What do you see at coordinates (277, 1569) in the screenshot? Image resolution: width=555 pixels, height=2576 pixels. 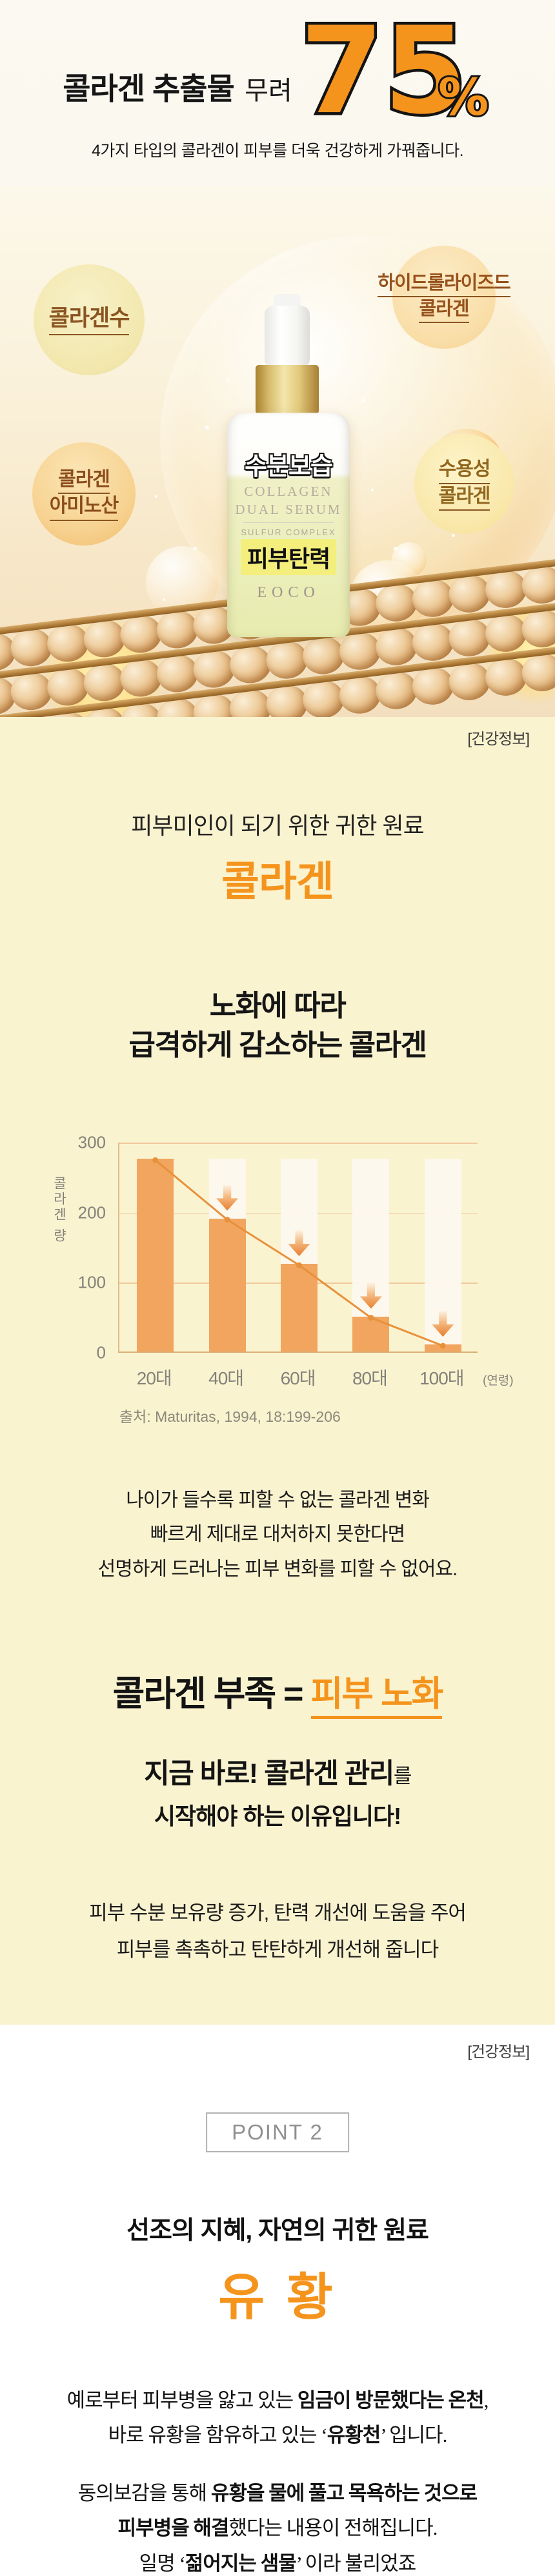 I see `aging-paragraph-line3: 선명하게 드러나는 피부 변화를 피할 수 없어요.` at bounding box center [277, 1569].